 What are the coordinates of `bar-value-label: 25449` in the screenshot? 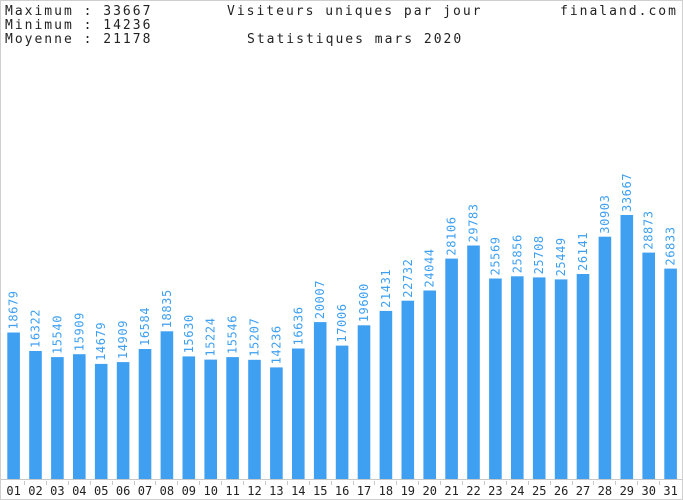 It's located at (561, 256).